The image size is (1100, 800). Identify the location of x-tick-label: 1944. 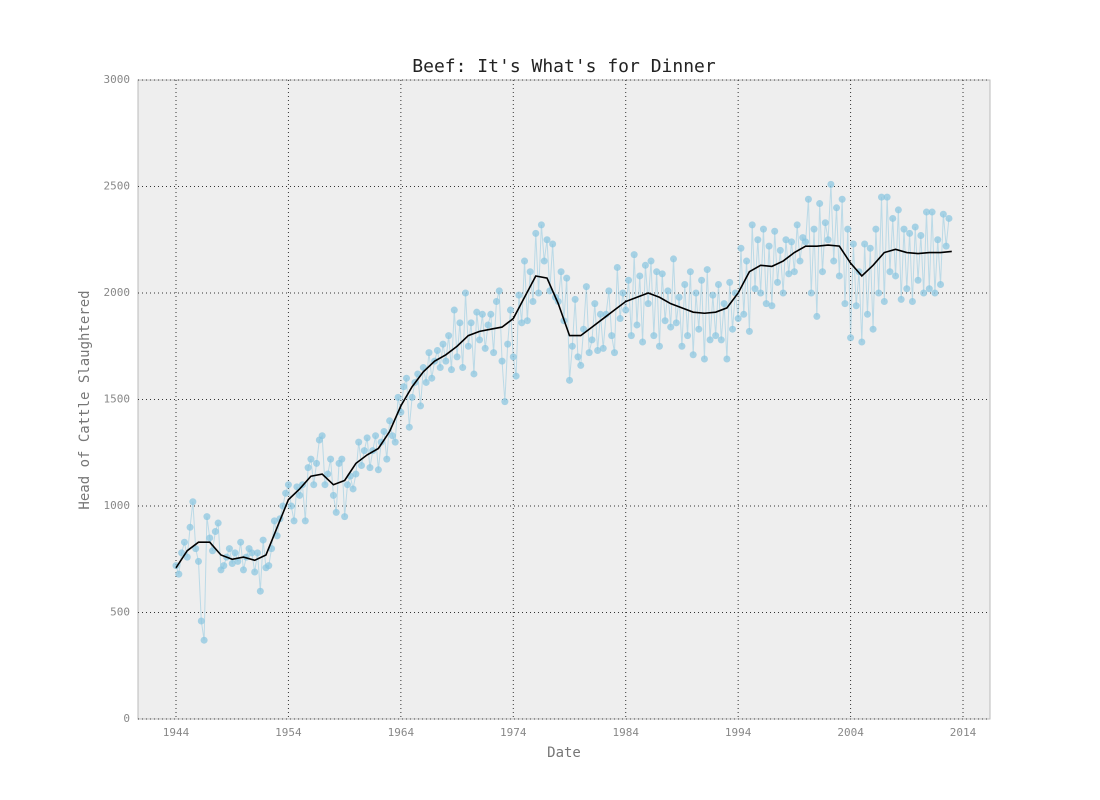
(176, 732).